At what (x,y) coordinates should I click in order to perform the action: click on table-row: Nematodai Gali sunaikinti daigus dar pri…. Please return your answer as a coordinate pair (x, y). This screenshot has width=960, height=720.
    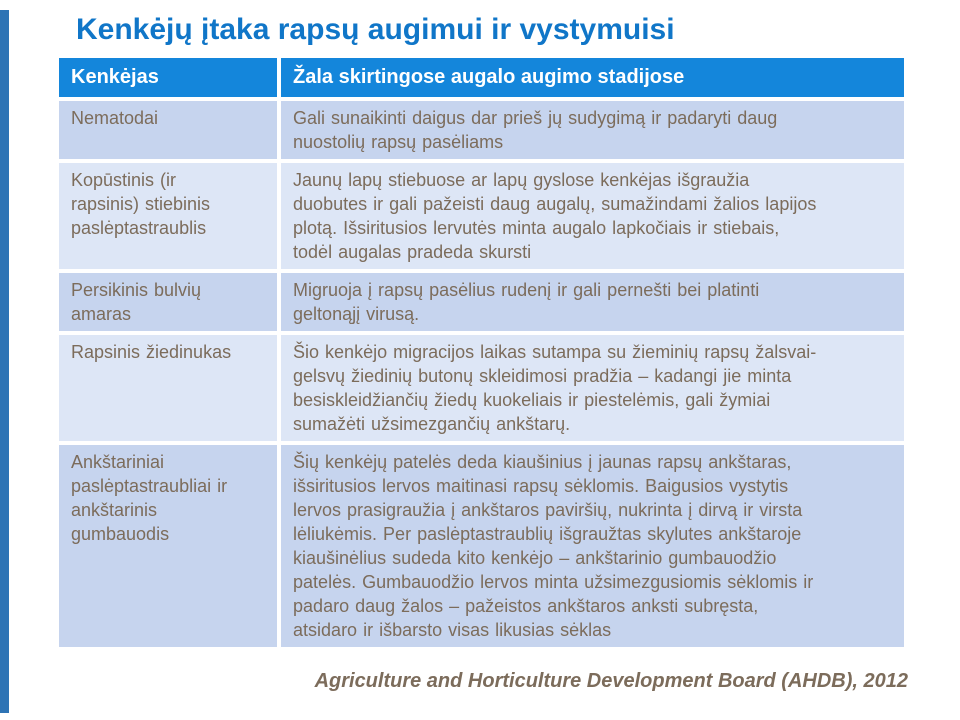
    Looking at the image, I should click on (481, 130).